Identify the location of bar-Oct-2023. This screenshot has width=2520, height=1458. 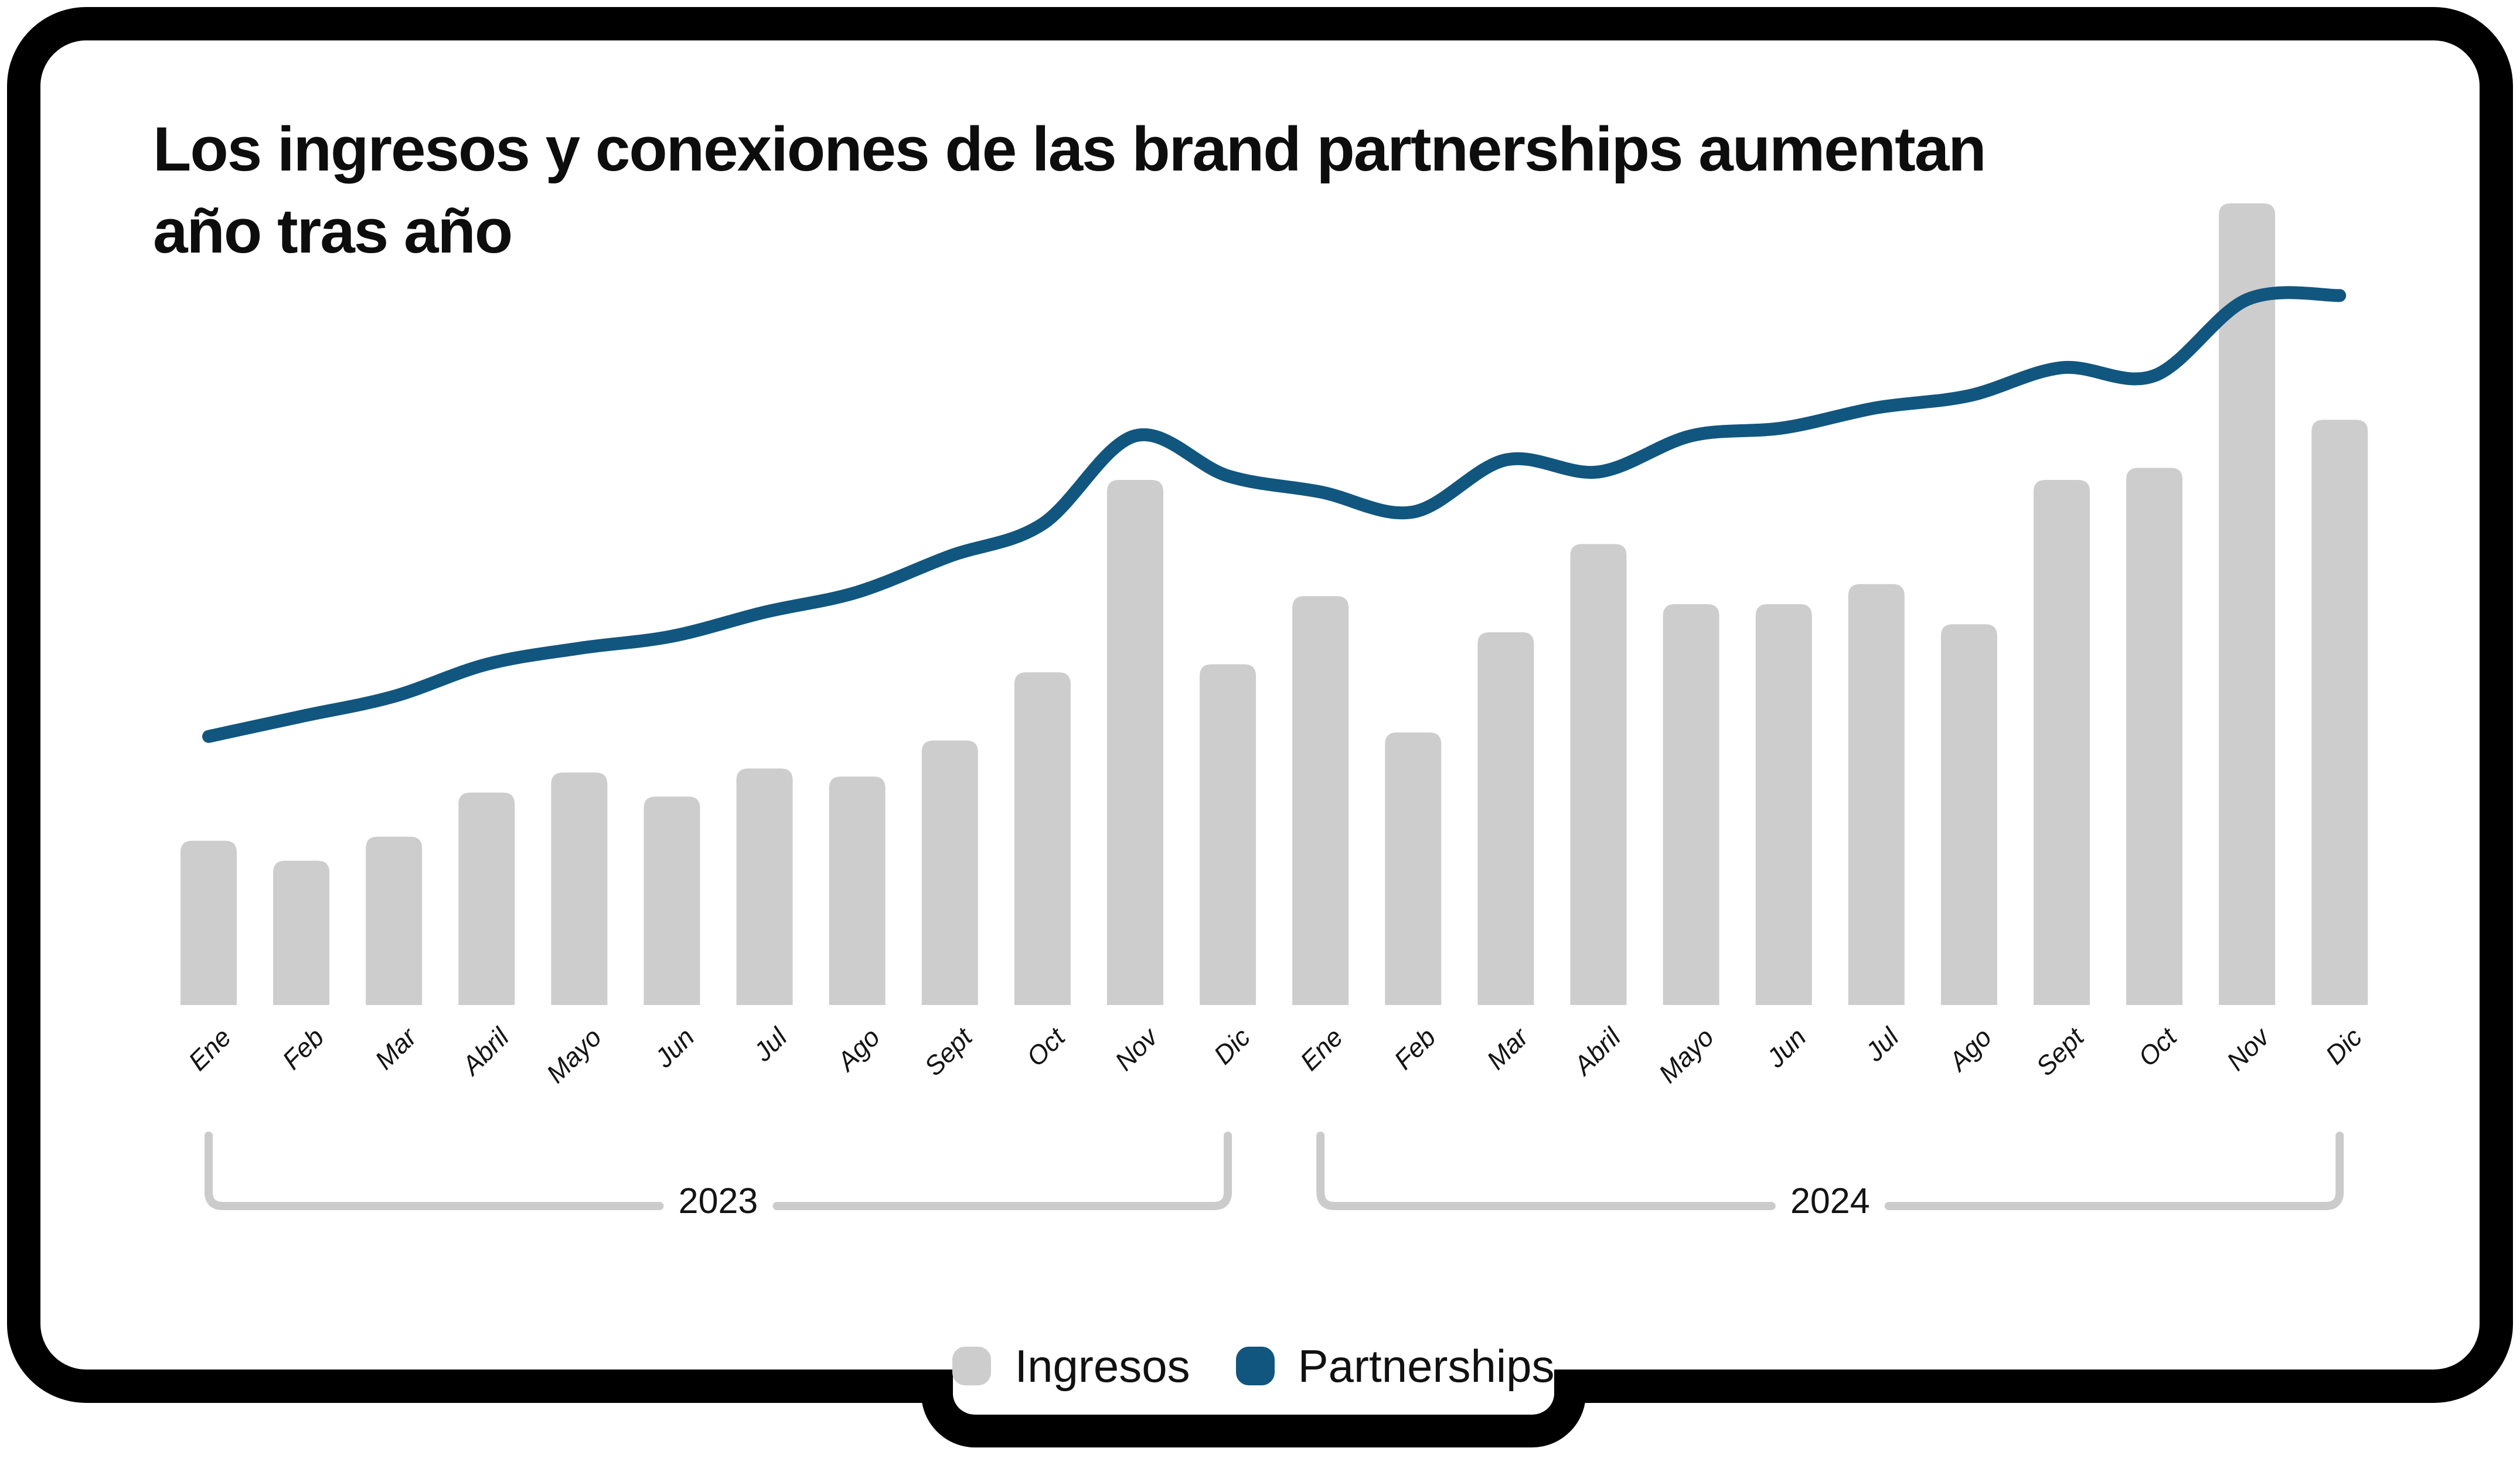
(1042, 838).